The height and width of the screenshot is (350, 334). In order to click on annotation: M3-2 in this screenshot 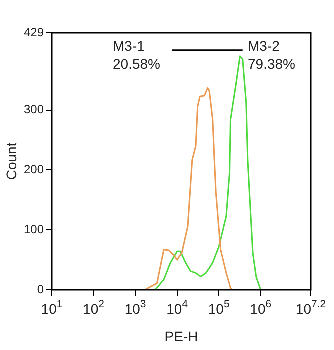, I will do `click(264, 46)`.